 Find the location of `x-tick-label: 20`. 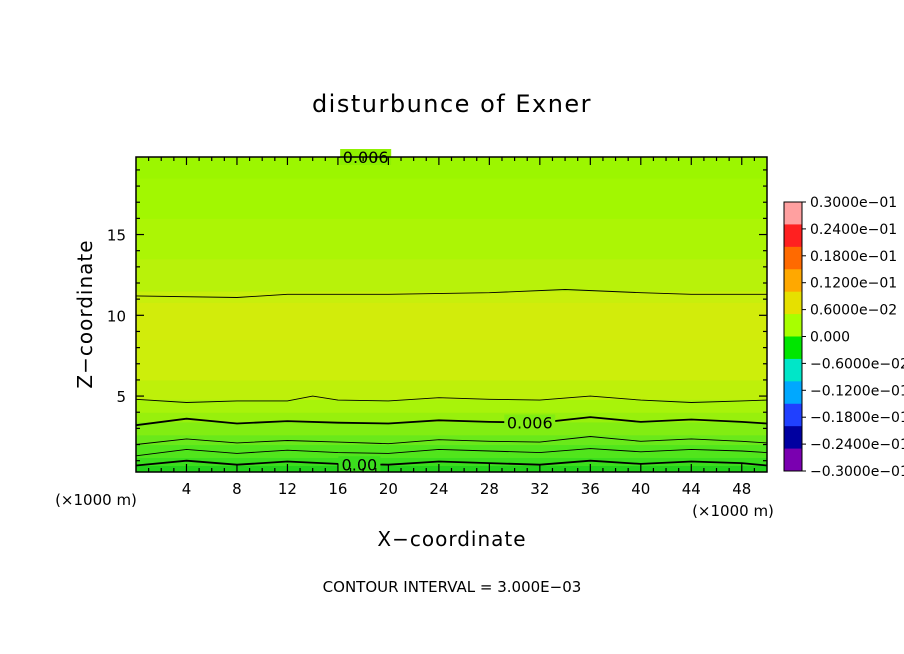

x-tick-label: 20 is located at coordinates (388, 489).